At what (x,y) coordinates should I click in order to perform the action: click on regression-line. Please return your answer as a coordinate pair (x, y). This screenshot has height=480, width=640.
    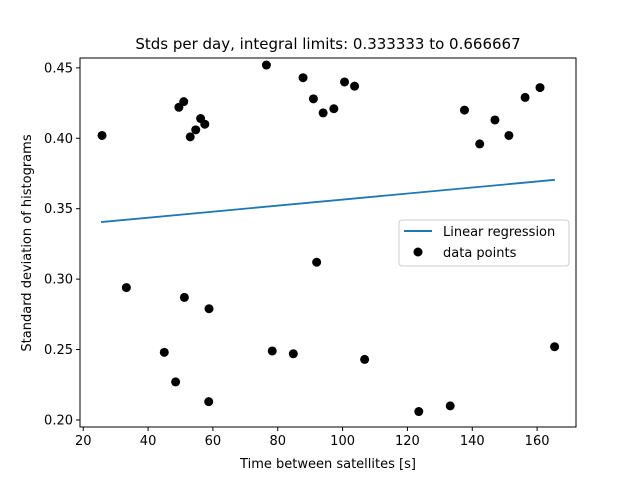
    Looking at the image, I should click on (328, 200).